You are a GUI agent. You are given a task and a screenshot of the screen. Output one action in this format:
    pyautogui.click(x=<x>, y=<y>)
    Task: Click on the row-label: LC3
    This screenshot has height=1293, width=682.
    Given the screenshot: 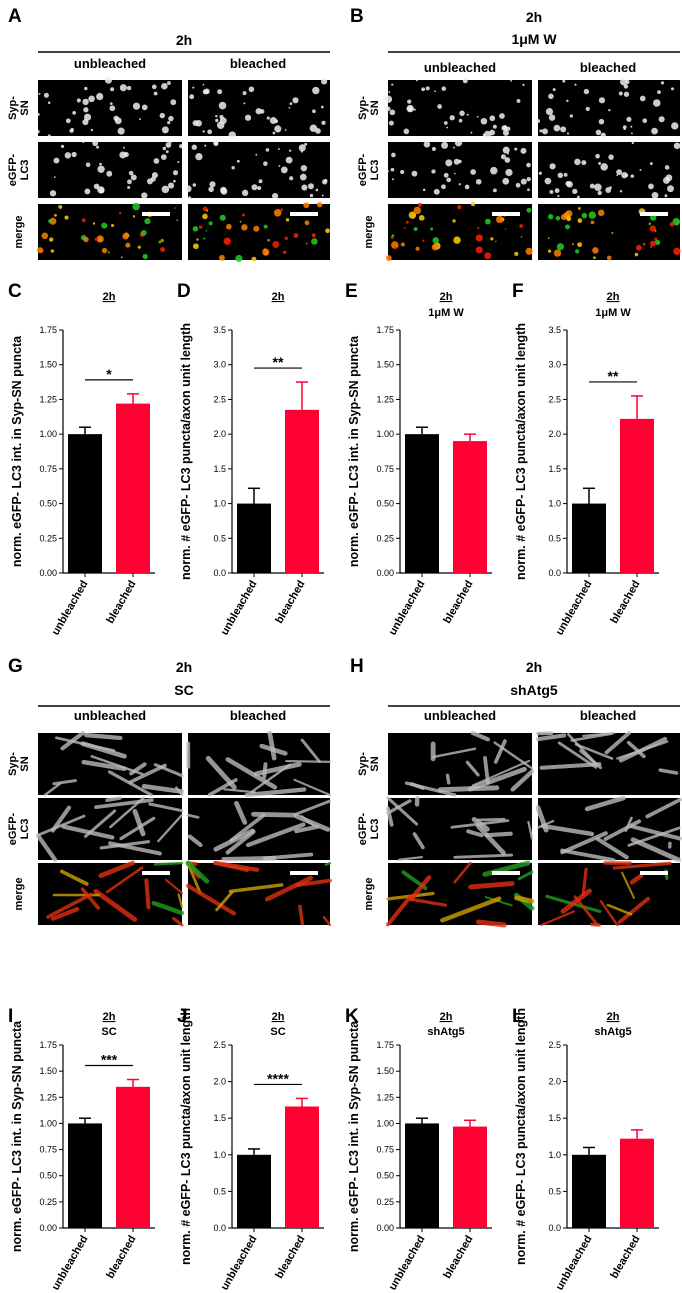 What is the action you would take?
    pyautogui.click(x=375, y=170)
    